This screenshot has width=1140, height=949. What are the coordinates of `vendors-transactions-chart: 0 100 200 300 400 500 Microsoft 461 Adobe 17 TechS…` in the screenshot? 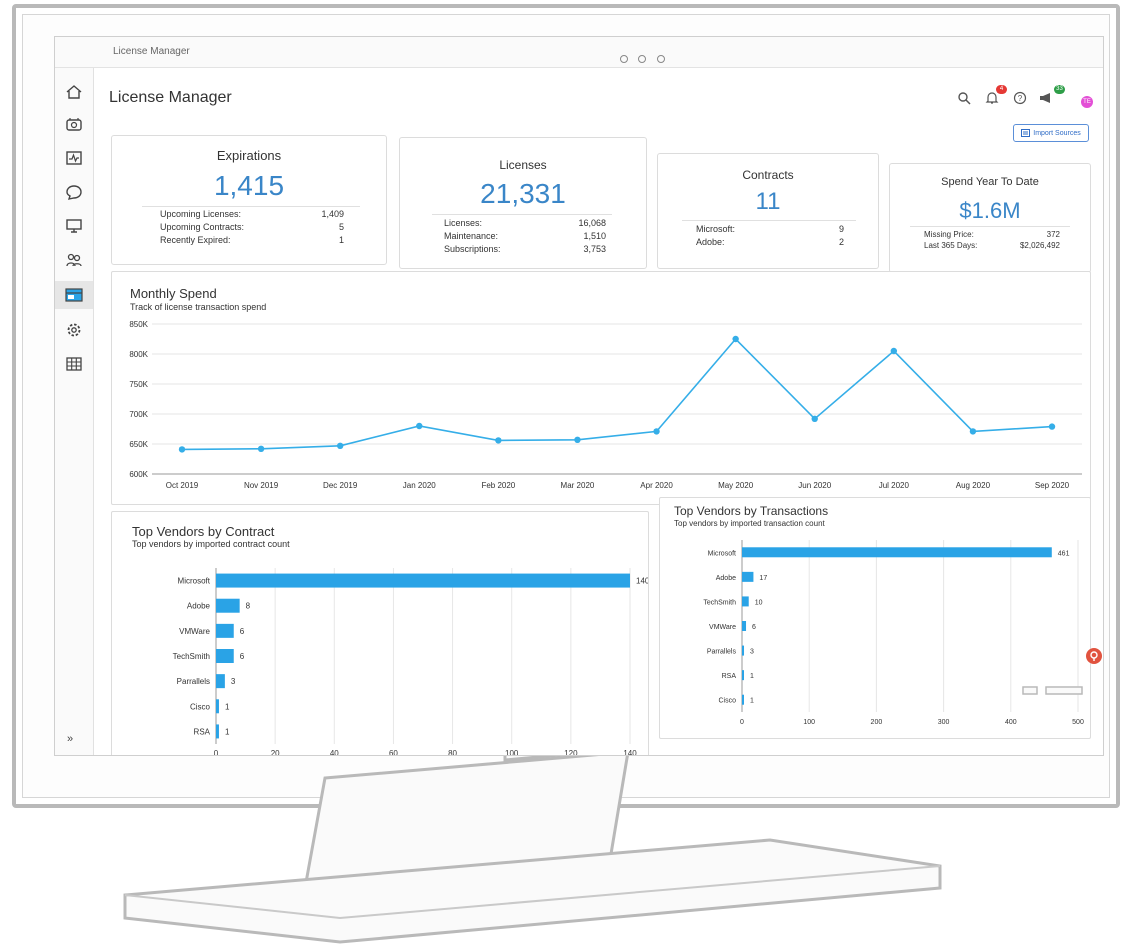 It's located at (893, 633).